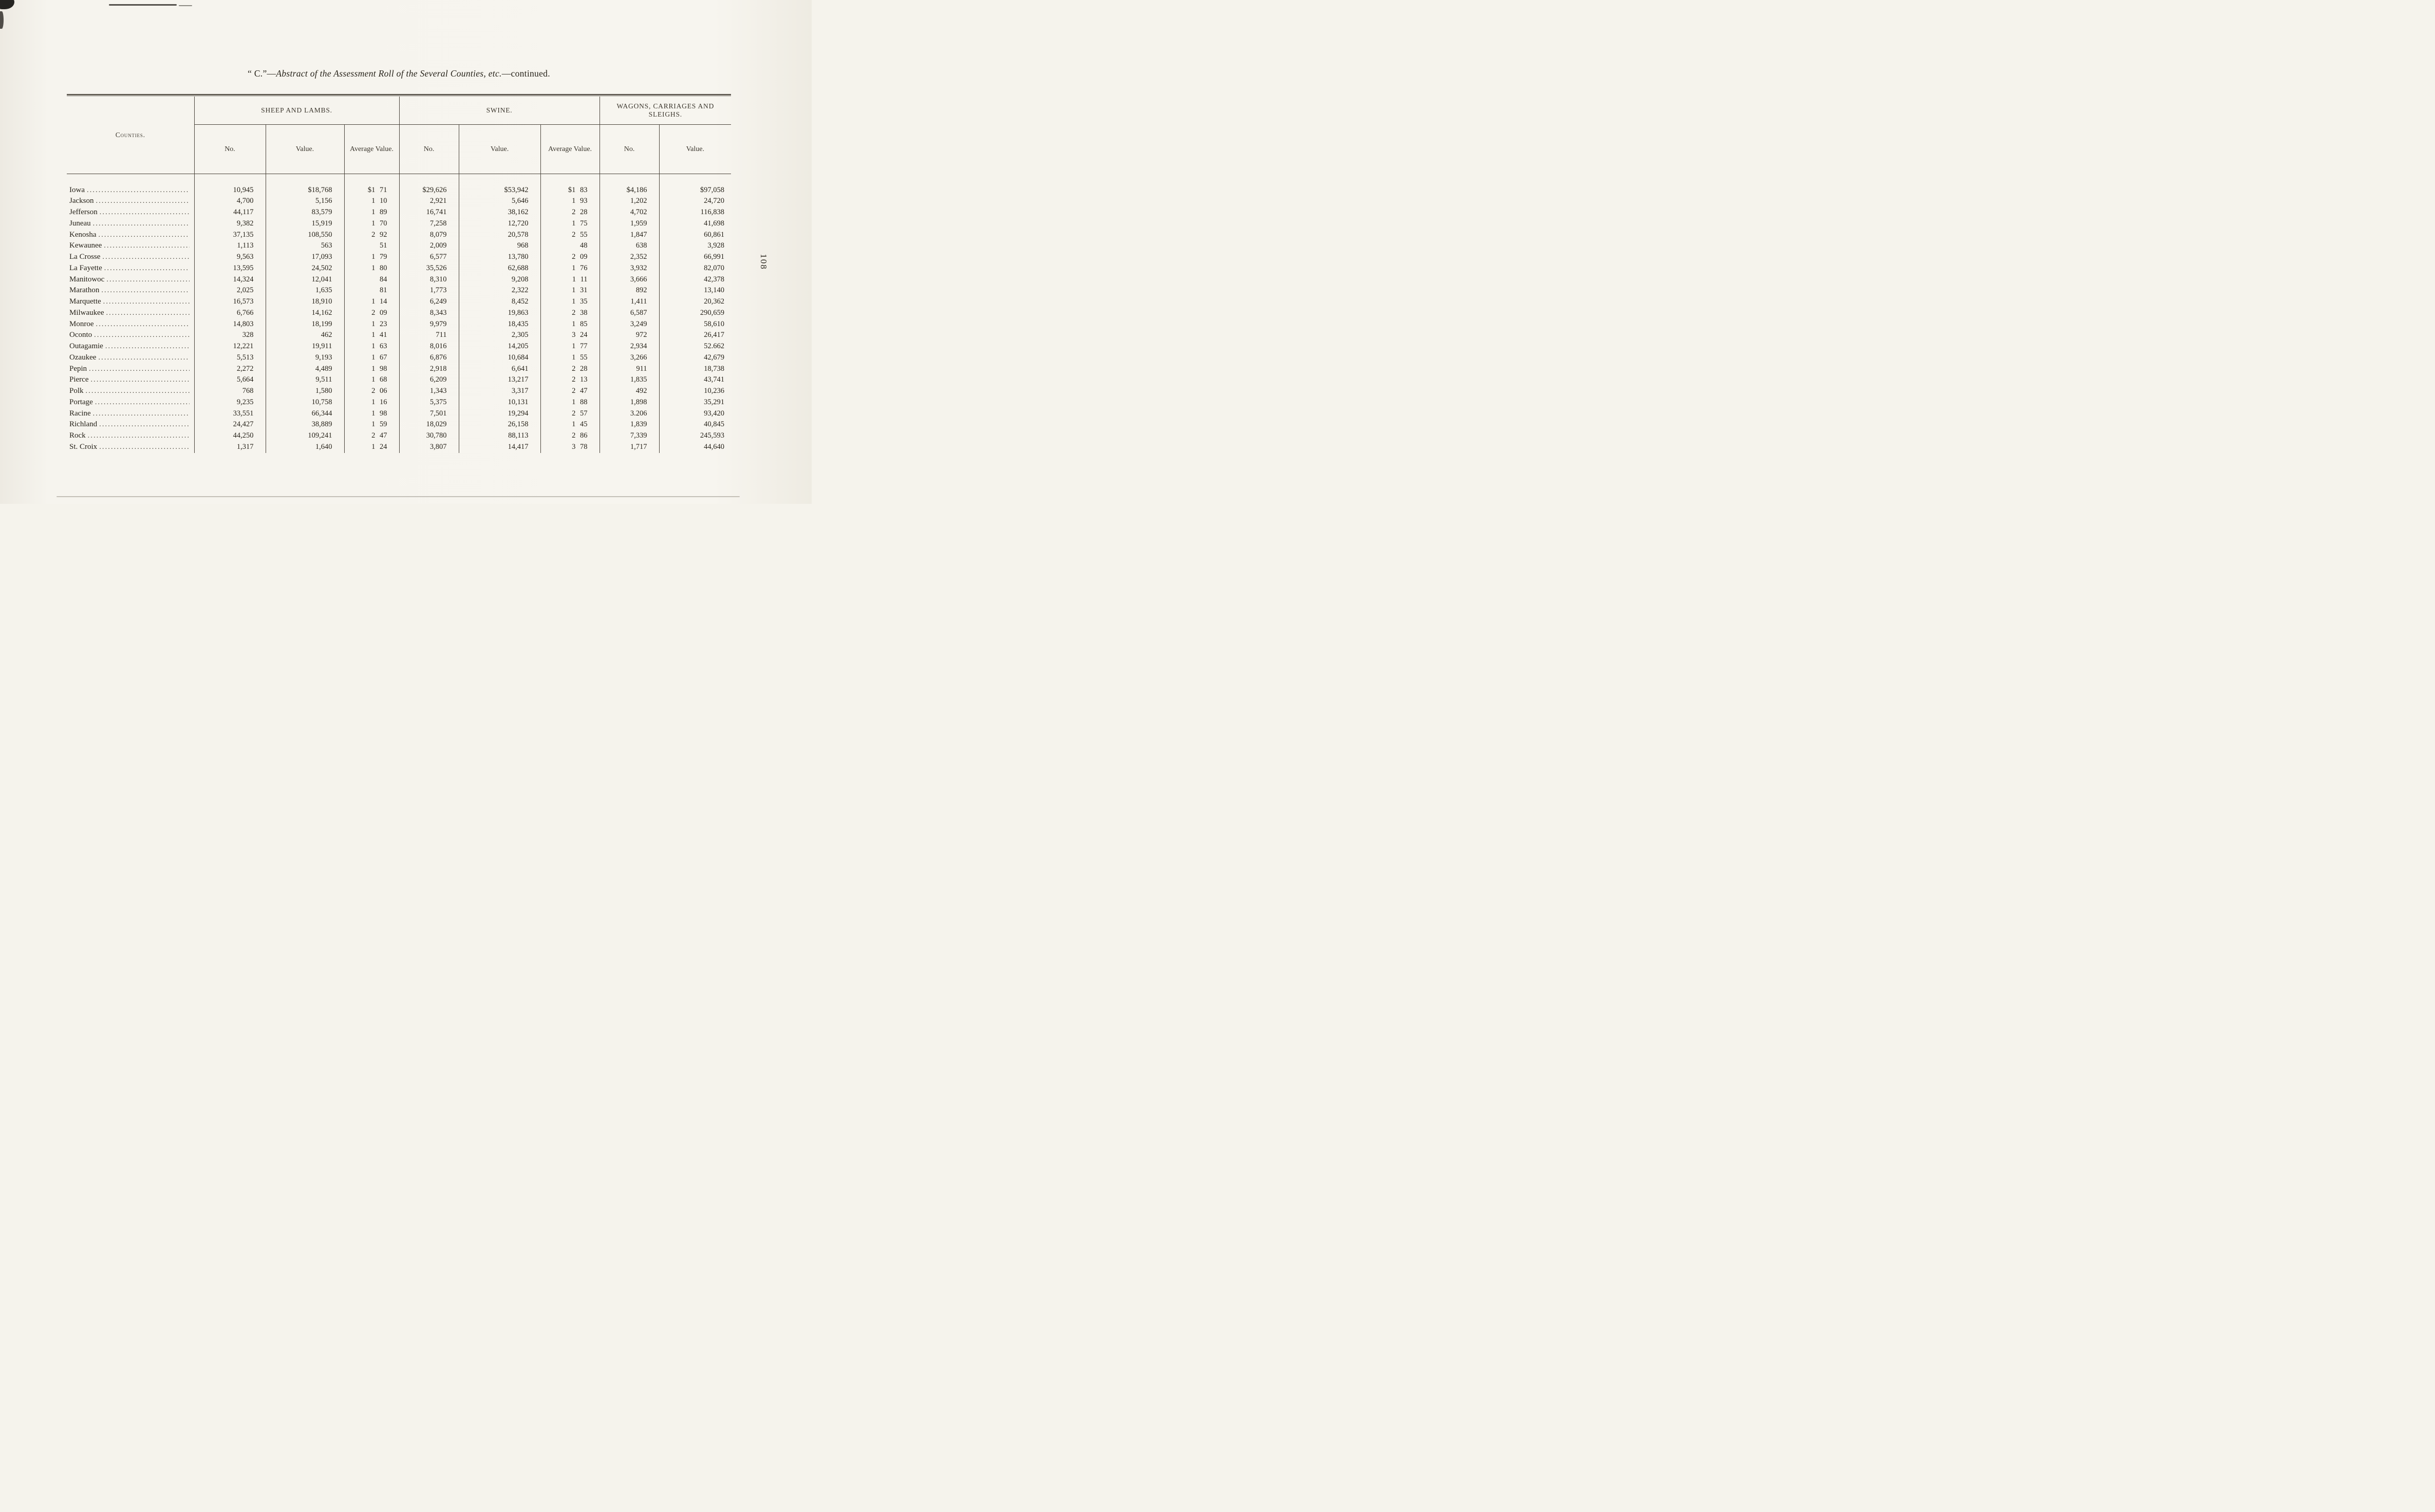 This screenshot has height=1512, width=2435. I want to click on cell-wagons-no: 1,959, so click(629, 224).